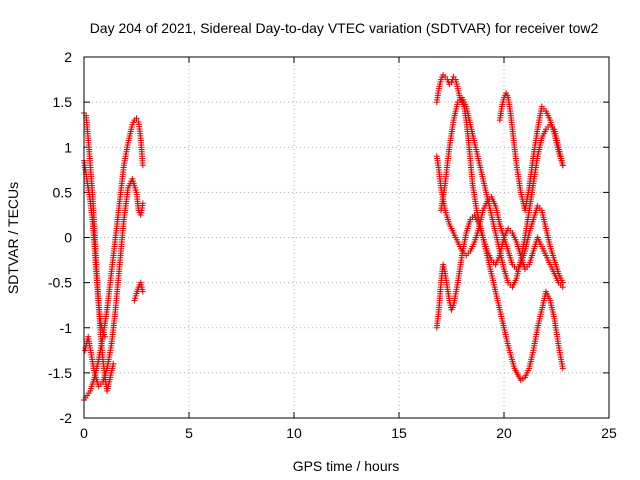  I want to click on y-axis-label: SDTVAR / TECUs, so click(13, 238).